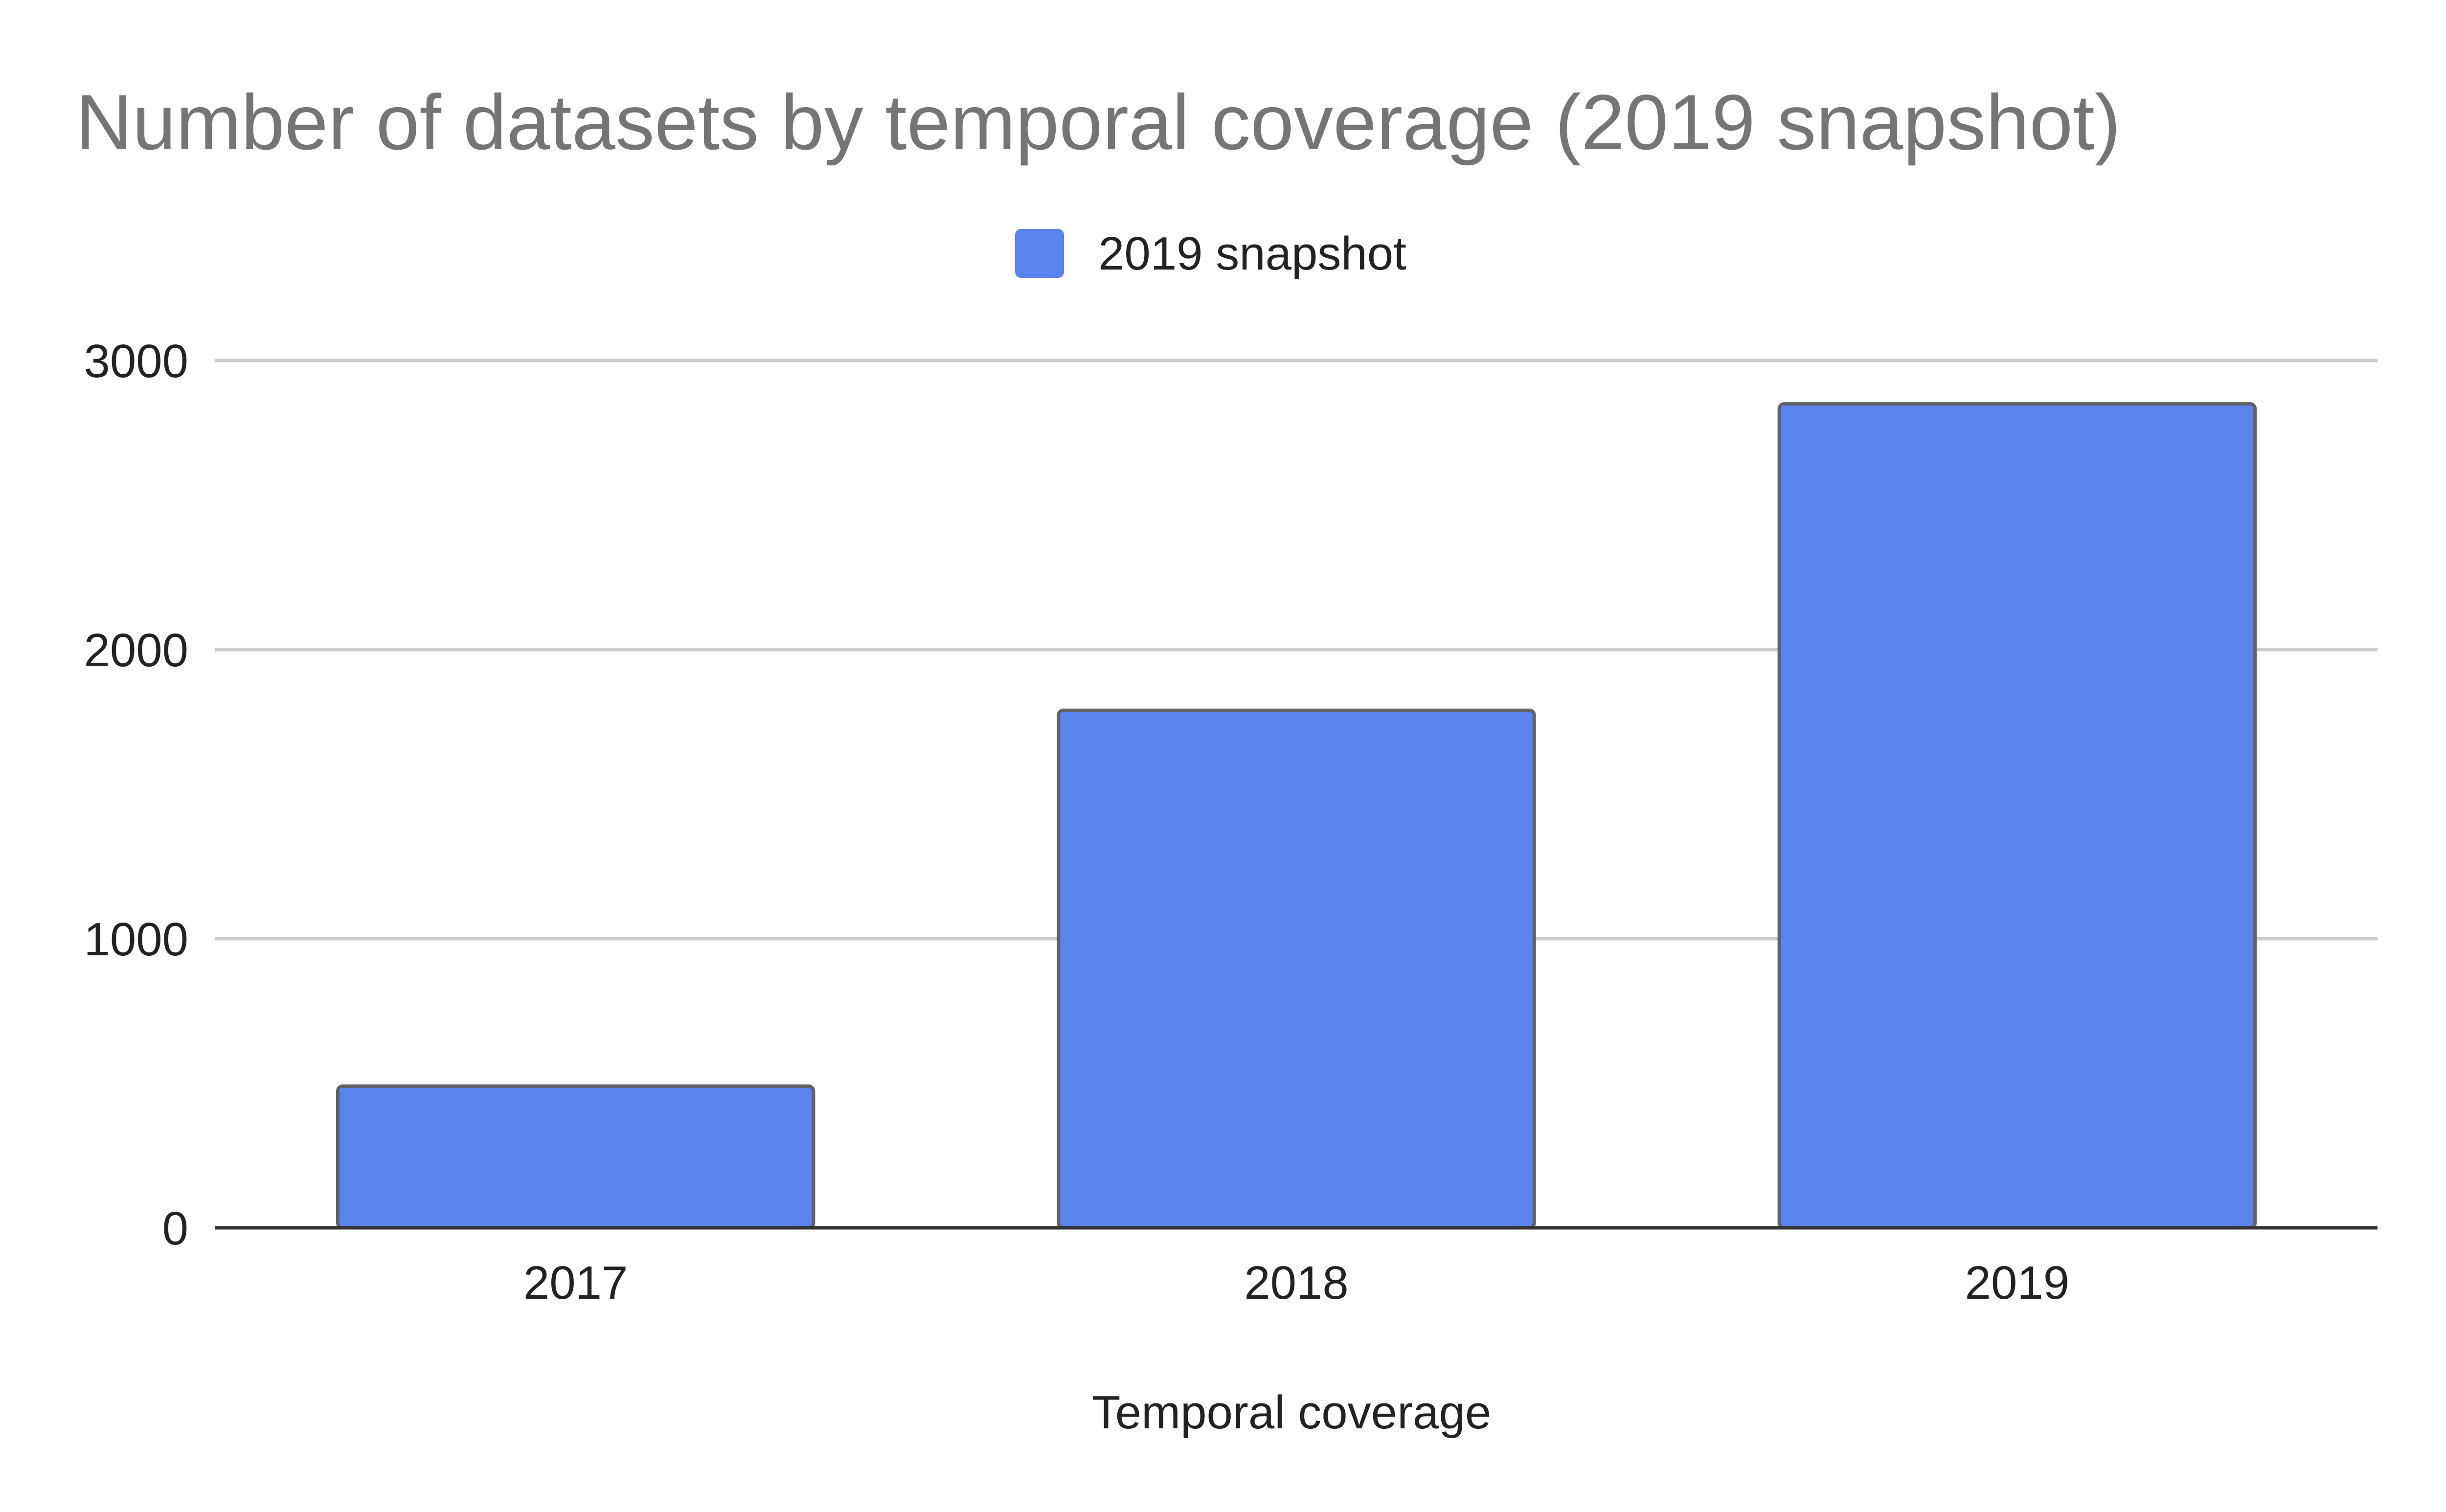 The width and height of the screenshot is (2446, 1512). I want to click on x-axis-title: Temporal coverage, so click(1291, 1412).